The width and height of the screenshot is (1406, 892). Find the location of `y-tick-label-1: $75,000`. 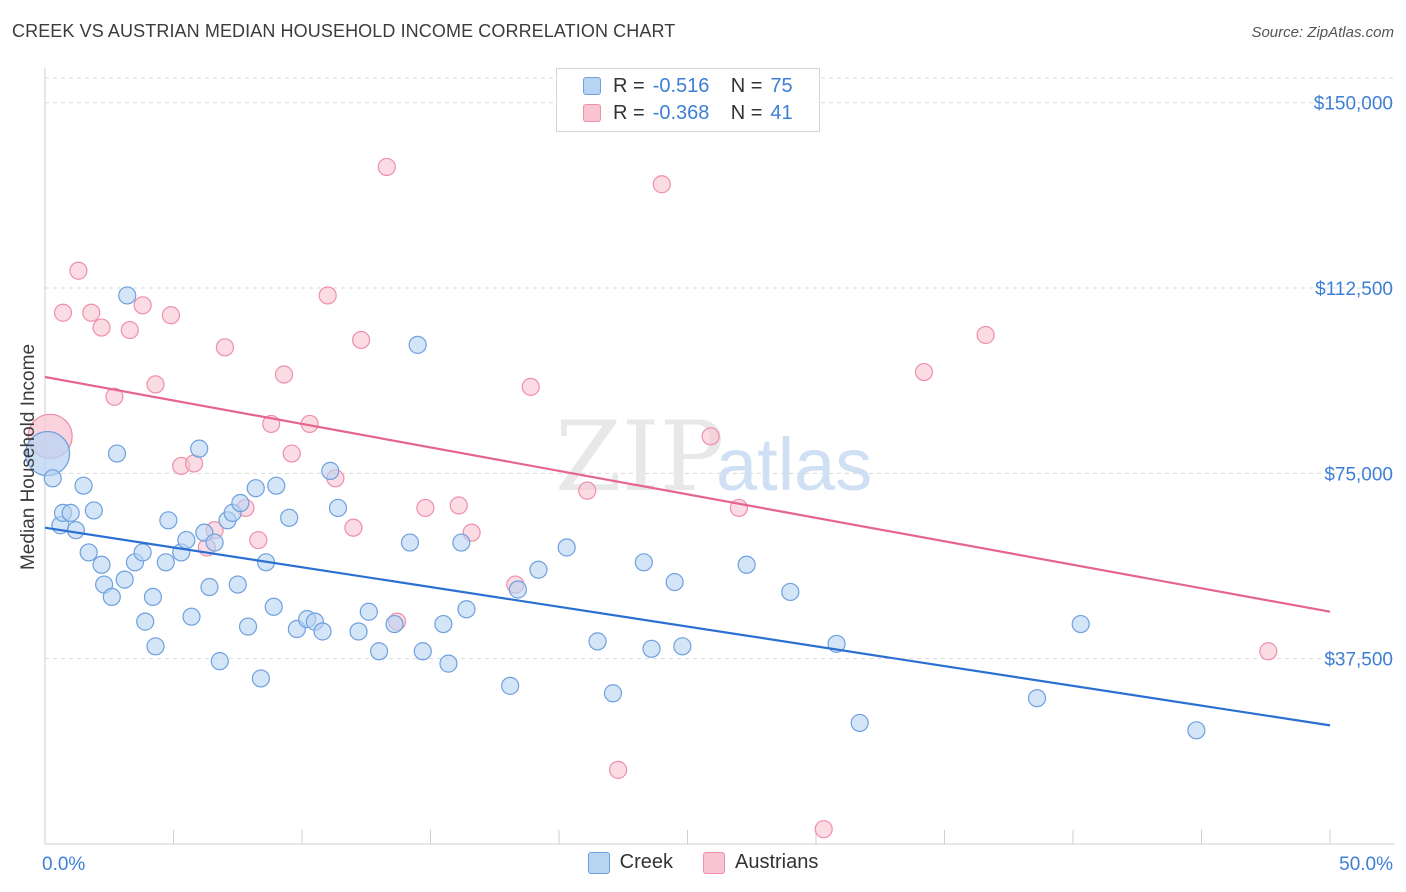

y-tick-label-1: $75,000 is located at coordinates (1358, 474).